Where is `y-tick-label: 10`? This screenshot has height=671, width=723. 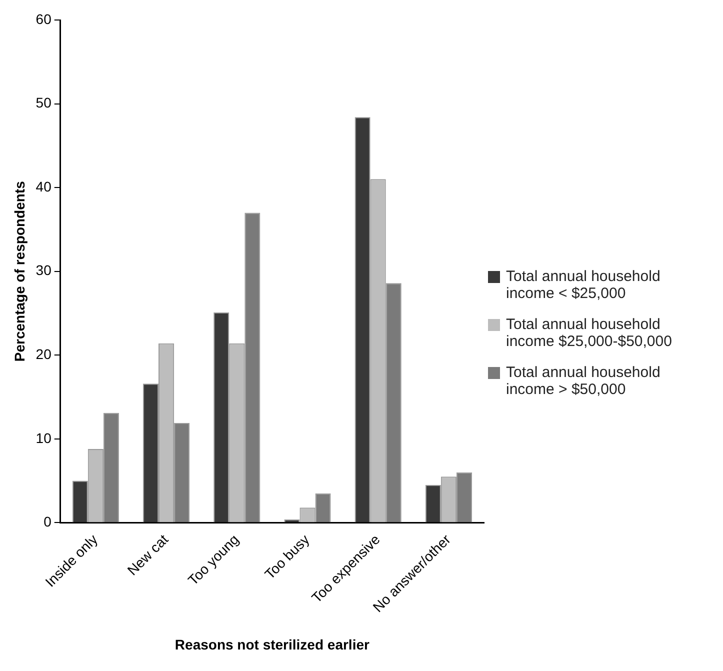
y-tick-label: 10 is located at coordinates (44, 438).